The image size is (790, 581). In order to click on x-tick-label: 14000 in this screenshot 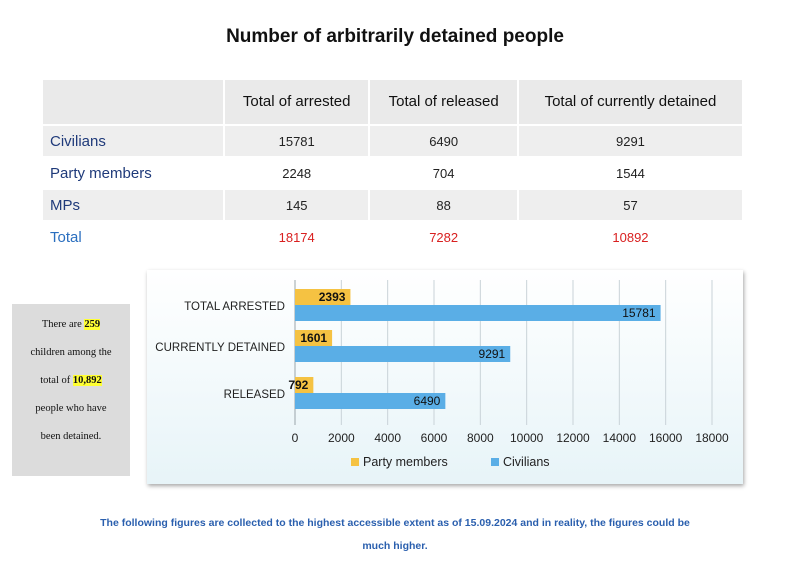, I will do `click(620, 438)`.